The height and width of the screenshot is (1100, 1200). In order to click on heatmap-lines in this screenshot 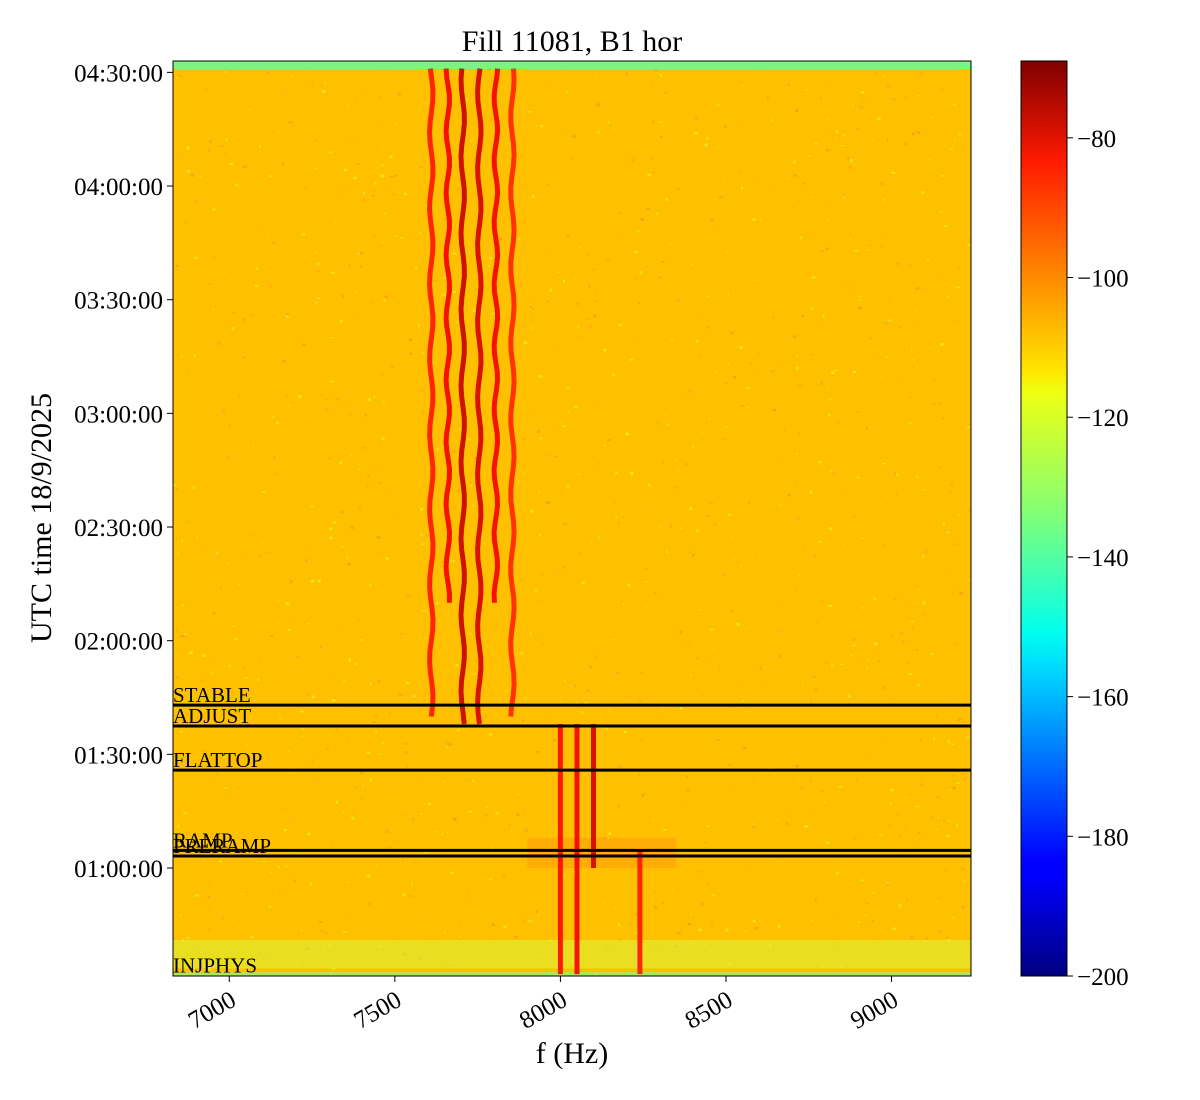, I will do `click(534, 521)`.